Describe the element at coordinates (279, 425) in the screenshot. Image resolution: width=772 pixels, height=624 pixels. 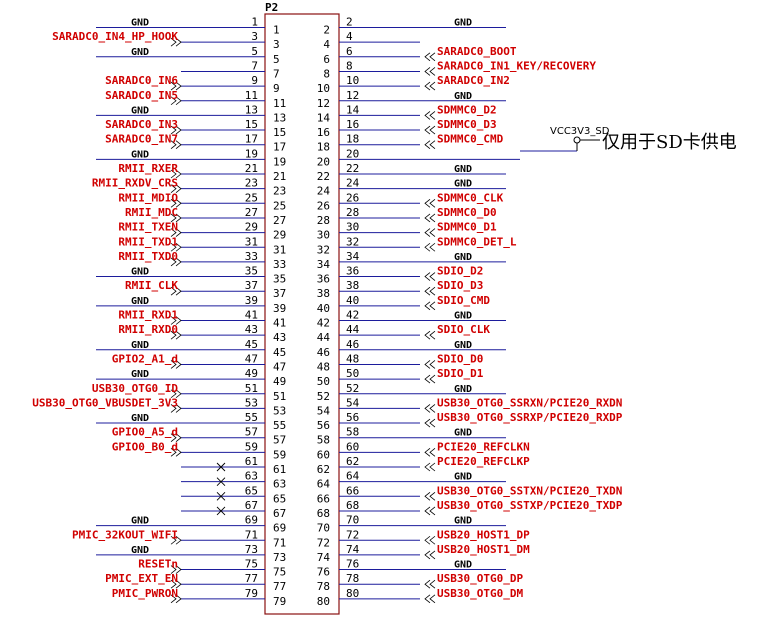
I see `connector-inner-pin-number: 55` at that location.